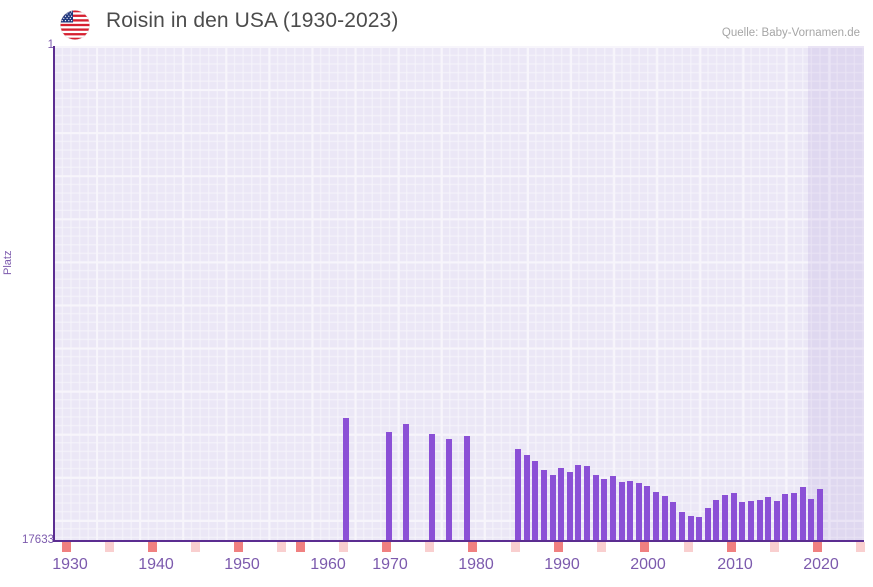  What do you see at coordinates (328, 564) in the screenshot?
I see `x-axis-label: 1960` at bounding box center [328, 564].